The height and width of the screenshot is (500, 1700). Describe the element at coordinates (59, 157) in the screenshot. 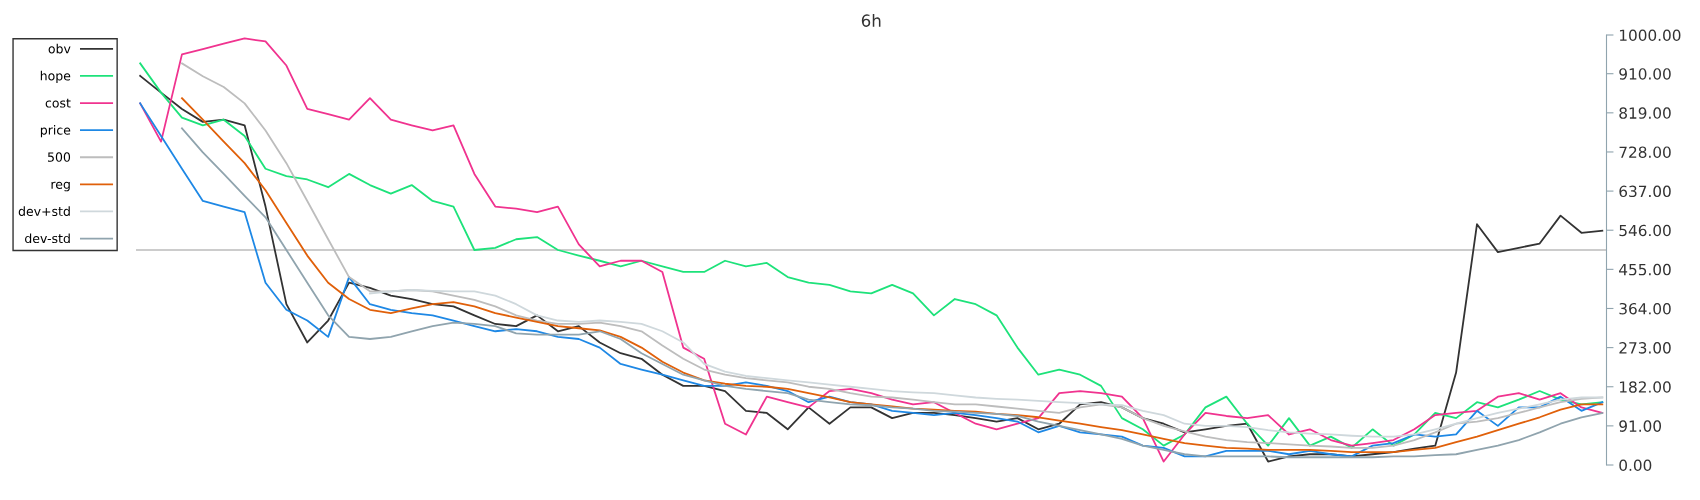

I see `legend-label: 500` at that location.